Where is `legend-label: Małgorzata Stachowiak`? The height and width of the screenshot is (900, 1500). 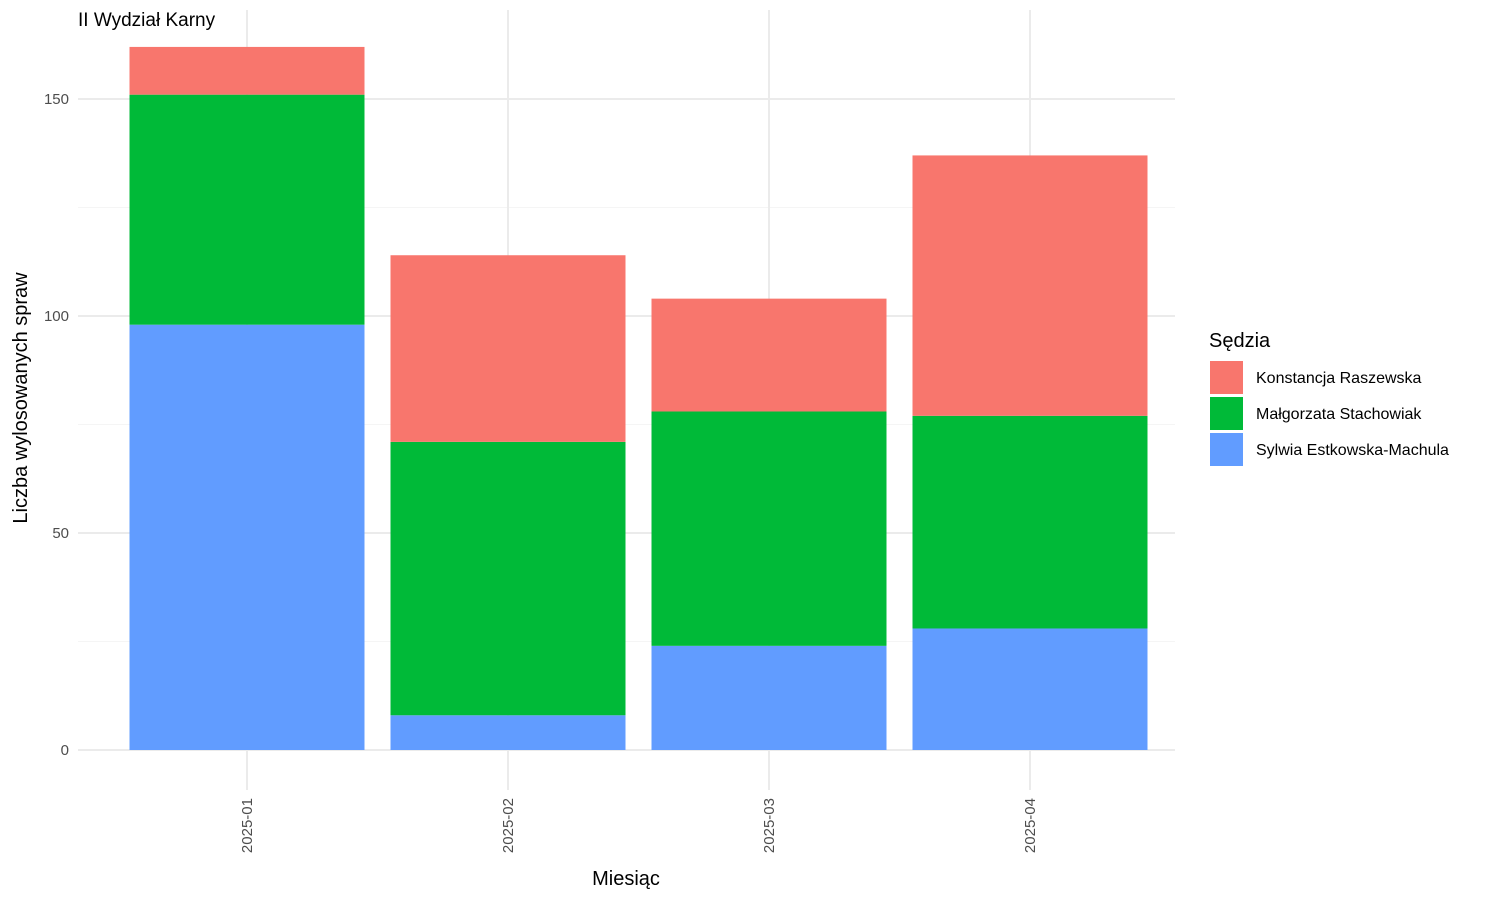
legend-label: Małgorzata Stachowiak is located at coordinates (1339, 414).